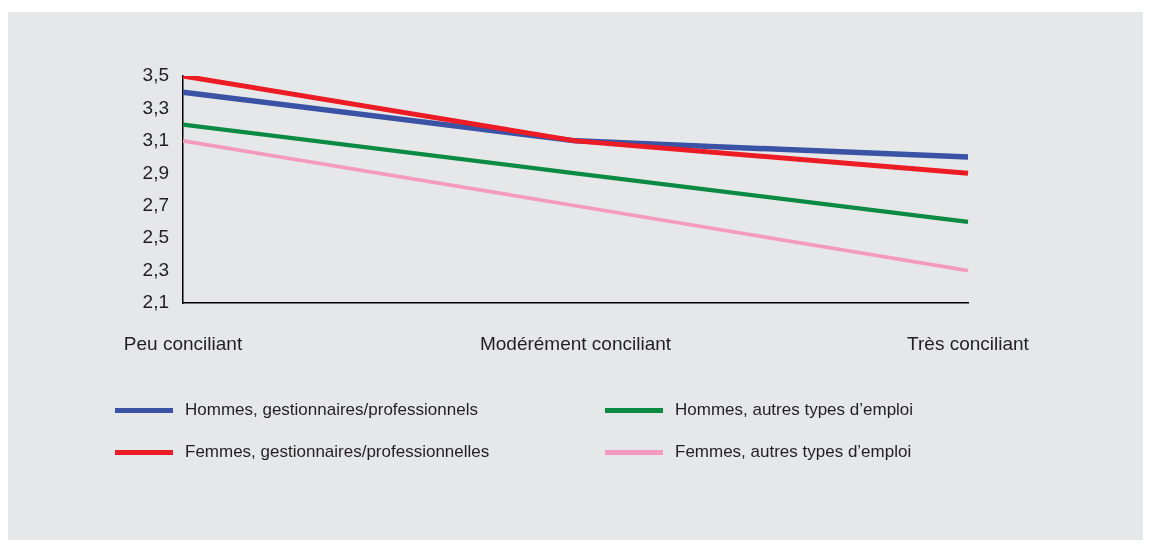 The image size is (1151, 548). Describe the element at coordinates (155, 172) in the screenshot. I see `y-tick-label: 2,9` at that location.